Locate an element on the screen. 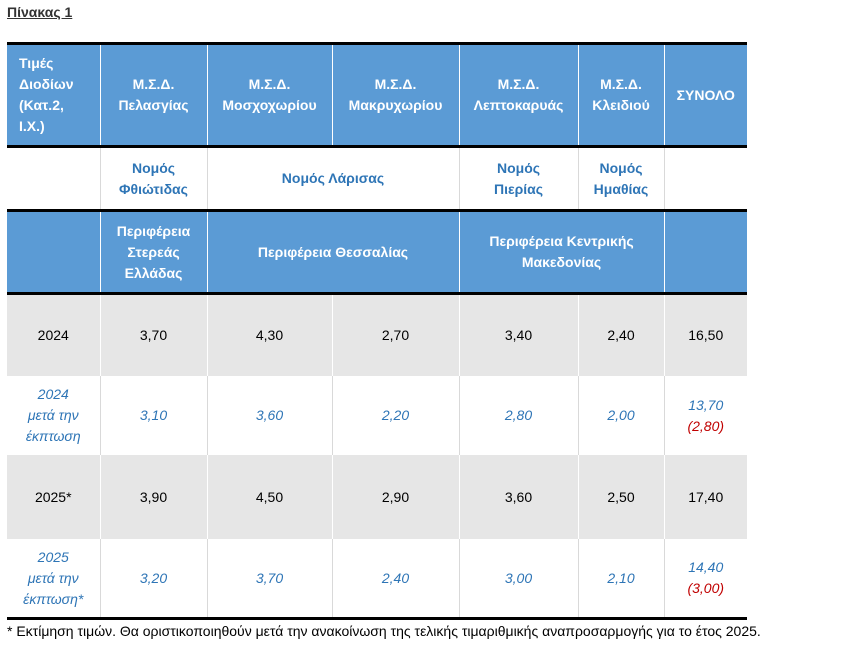  table-row: 2024 3,70 4,30 2,70 3,40 2,40 16,50 is located at coordinates (377, 334).